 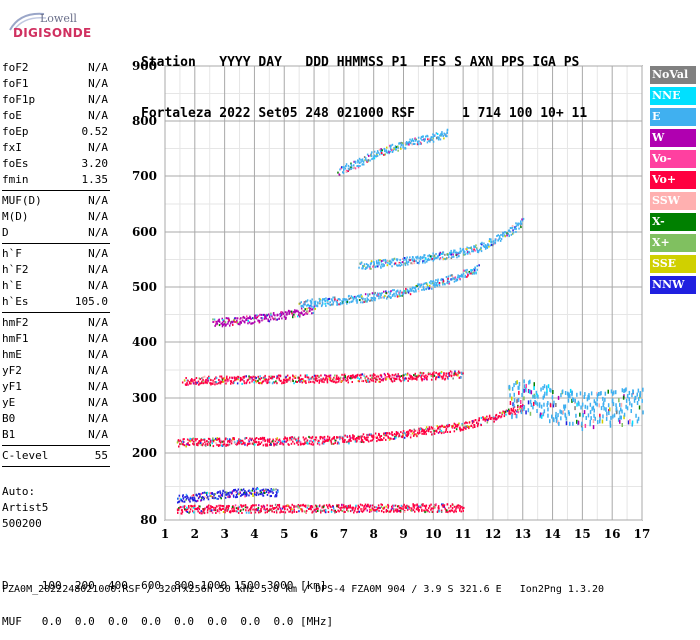 What do you see at coordinates (344, 534) in the screenshot?
I see `x-tick-label: 7` at bounding box center [344, 534].